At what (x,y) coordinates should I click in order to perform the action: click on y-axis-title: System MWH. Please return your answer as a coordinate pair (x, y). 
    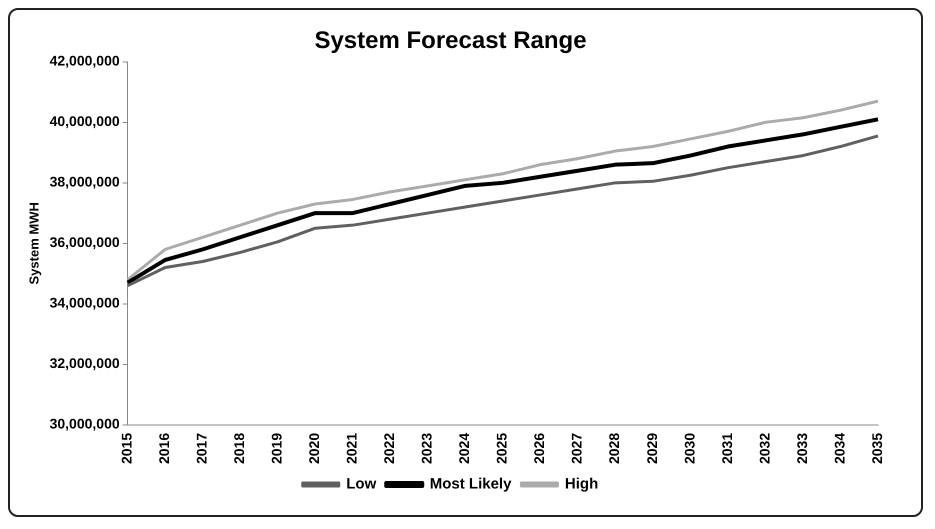
    Looking at the image, I should click on (34, 243).